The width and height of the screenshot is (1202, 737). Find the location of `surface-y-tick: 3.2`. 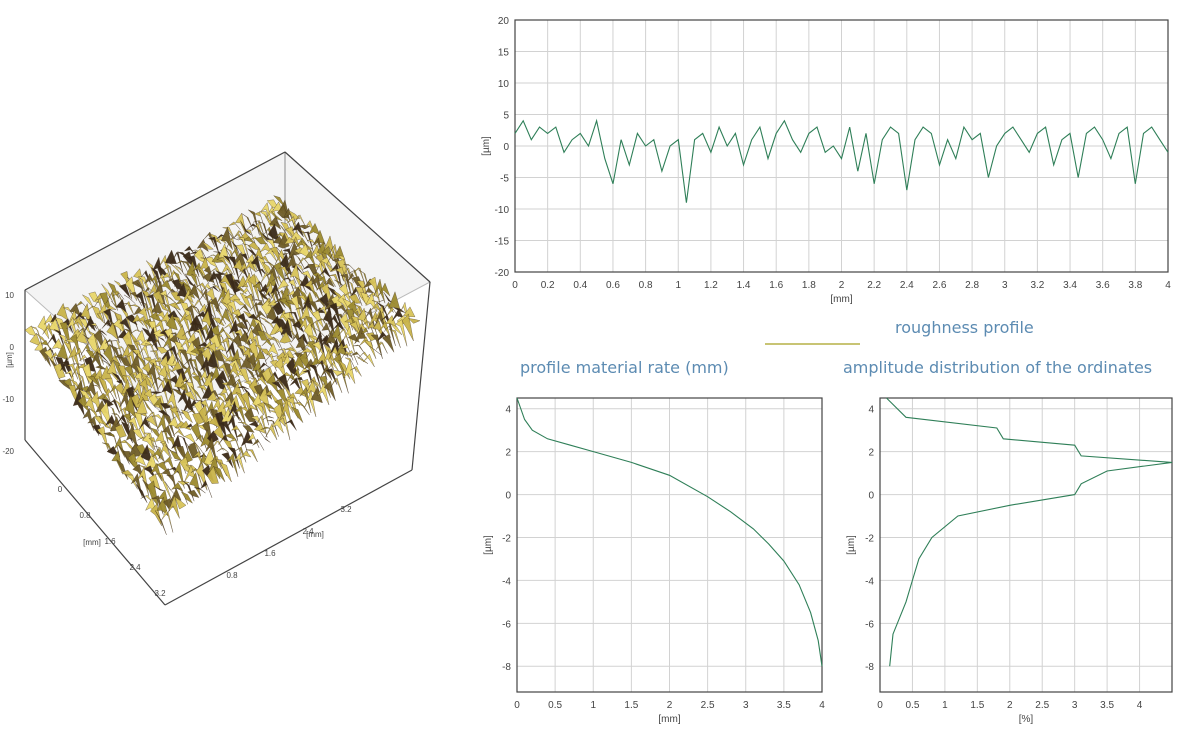

surface-y-tick: 3.2 is located at coordinates (160, 593).